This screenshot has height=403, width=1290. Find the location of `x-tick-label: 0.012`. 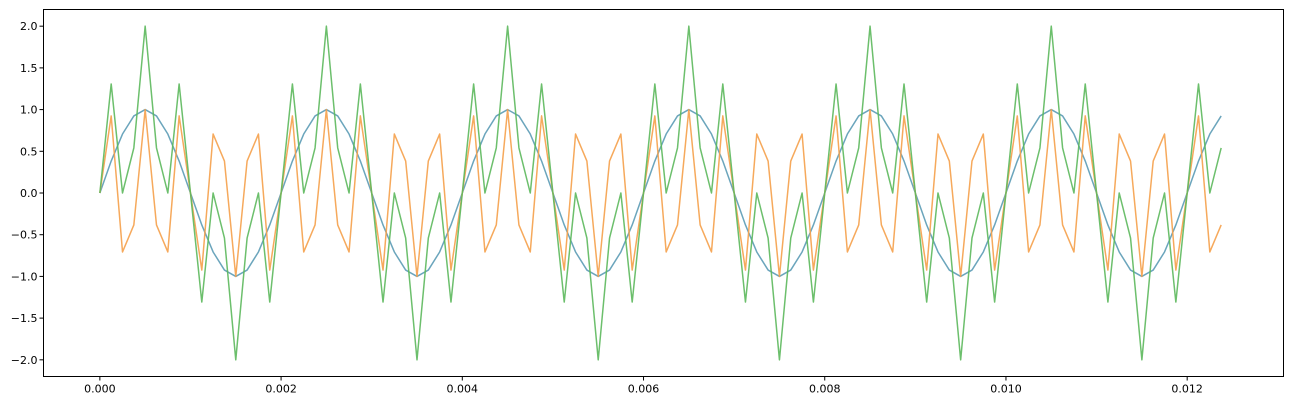

x-tick-label: 0.012 is located at coordinates (1187, 389).